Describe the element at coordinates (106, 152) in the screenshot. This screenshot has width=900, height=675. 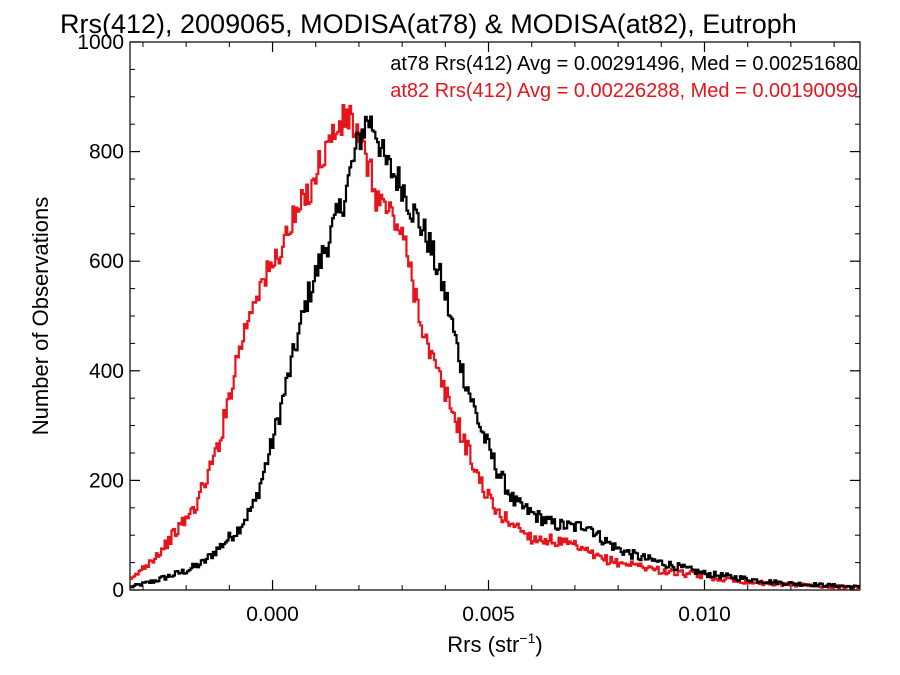
I see `y-tick-label: 800` at that location.